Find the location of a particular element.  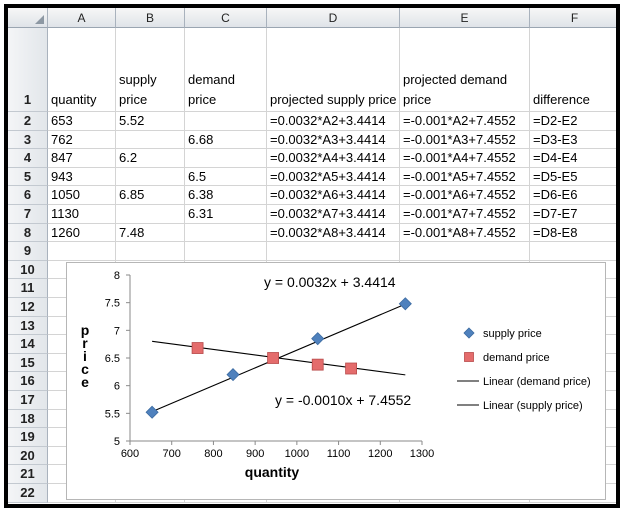

cell-b2: 5.52 is located at coordinates (150, 121).